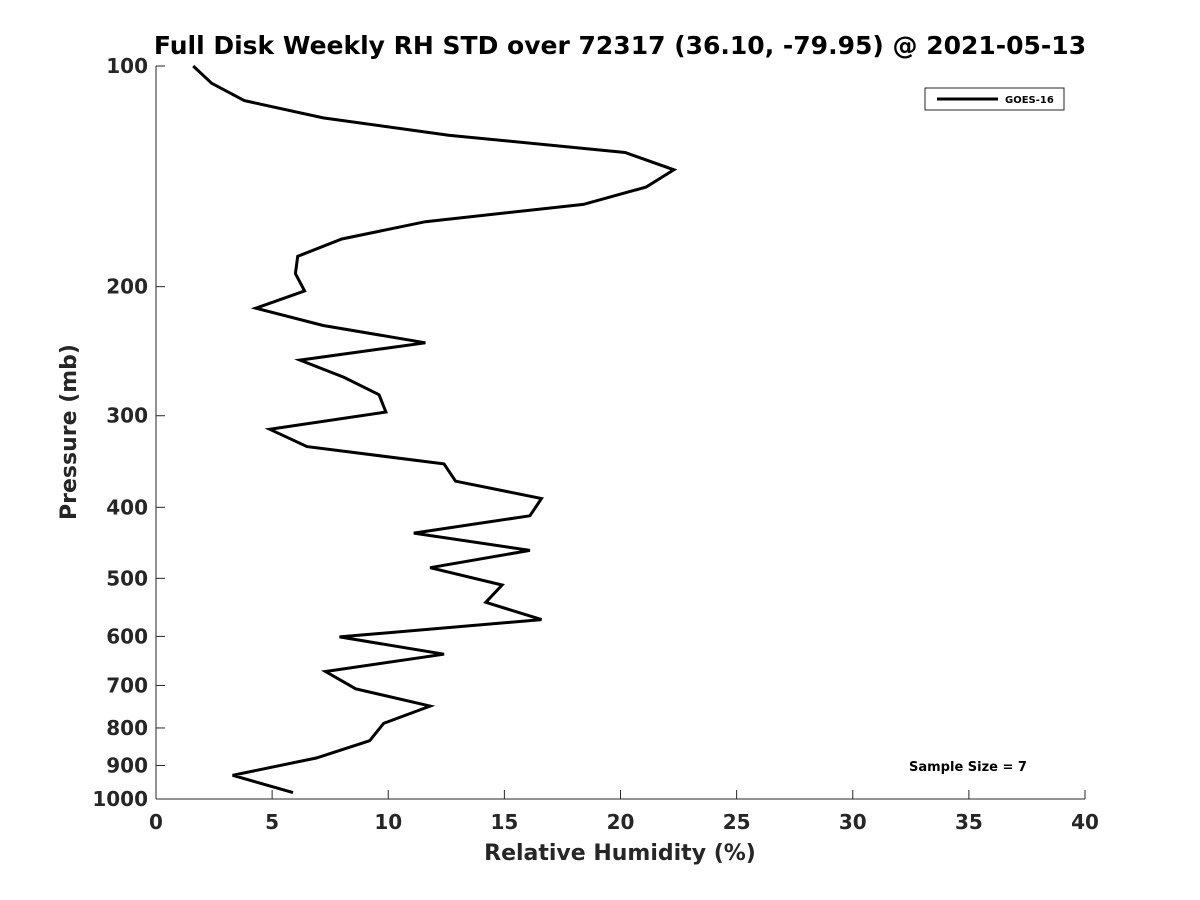 The height and width of the screenshot is (900, 1200). What do you see at coordinates (127, 765) in the screenshot?
I see `y-tick-label: 900` at bounding box center [127, 765].